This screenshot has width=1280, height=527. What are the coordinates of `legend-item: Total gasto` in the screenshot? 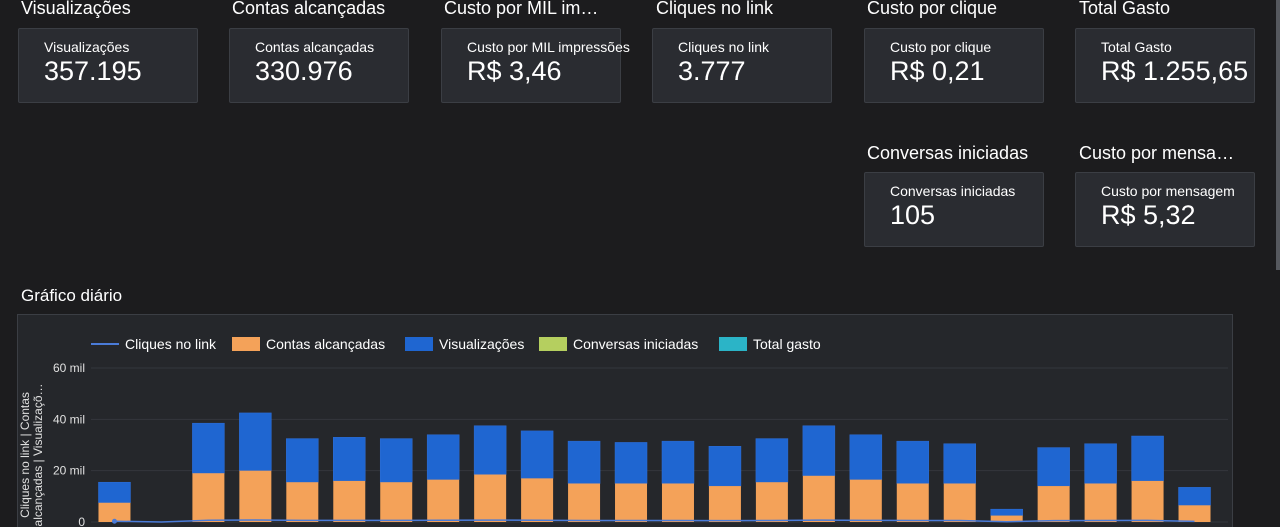 It's located at (770, 344).